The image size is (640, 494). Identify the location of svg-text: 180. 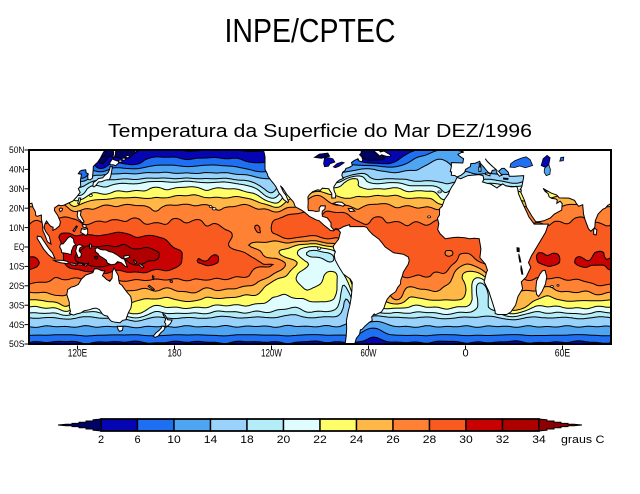
(175, 354).